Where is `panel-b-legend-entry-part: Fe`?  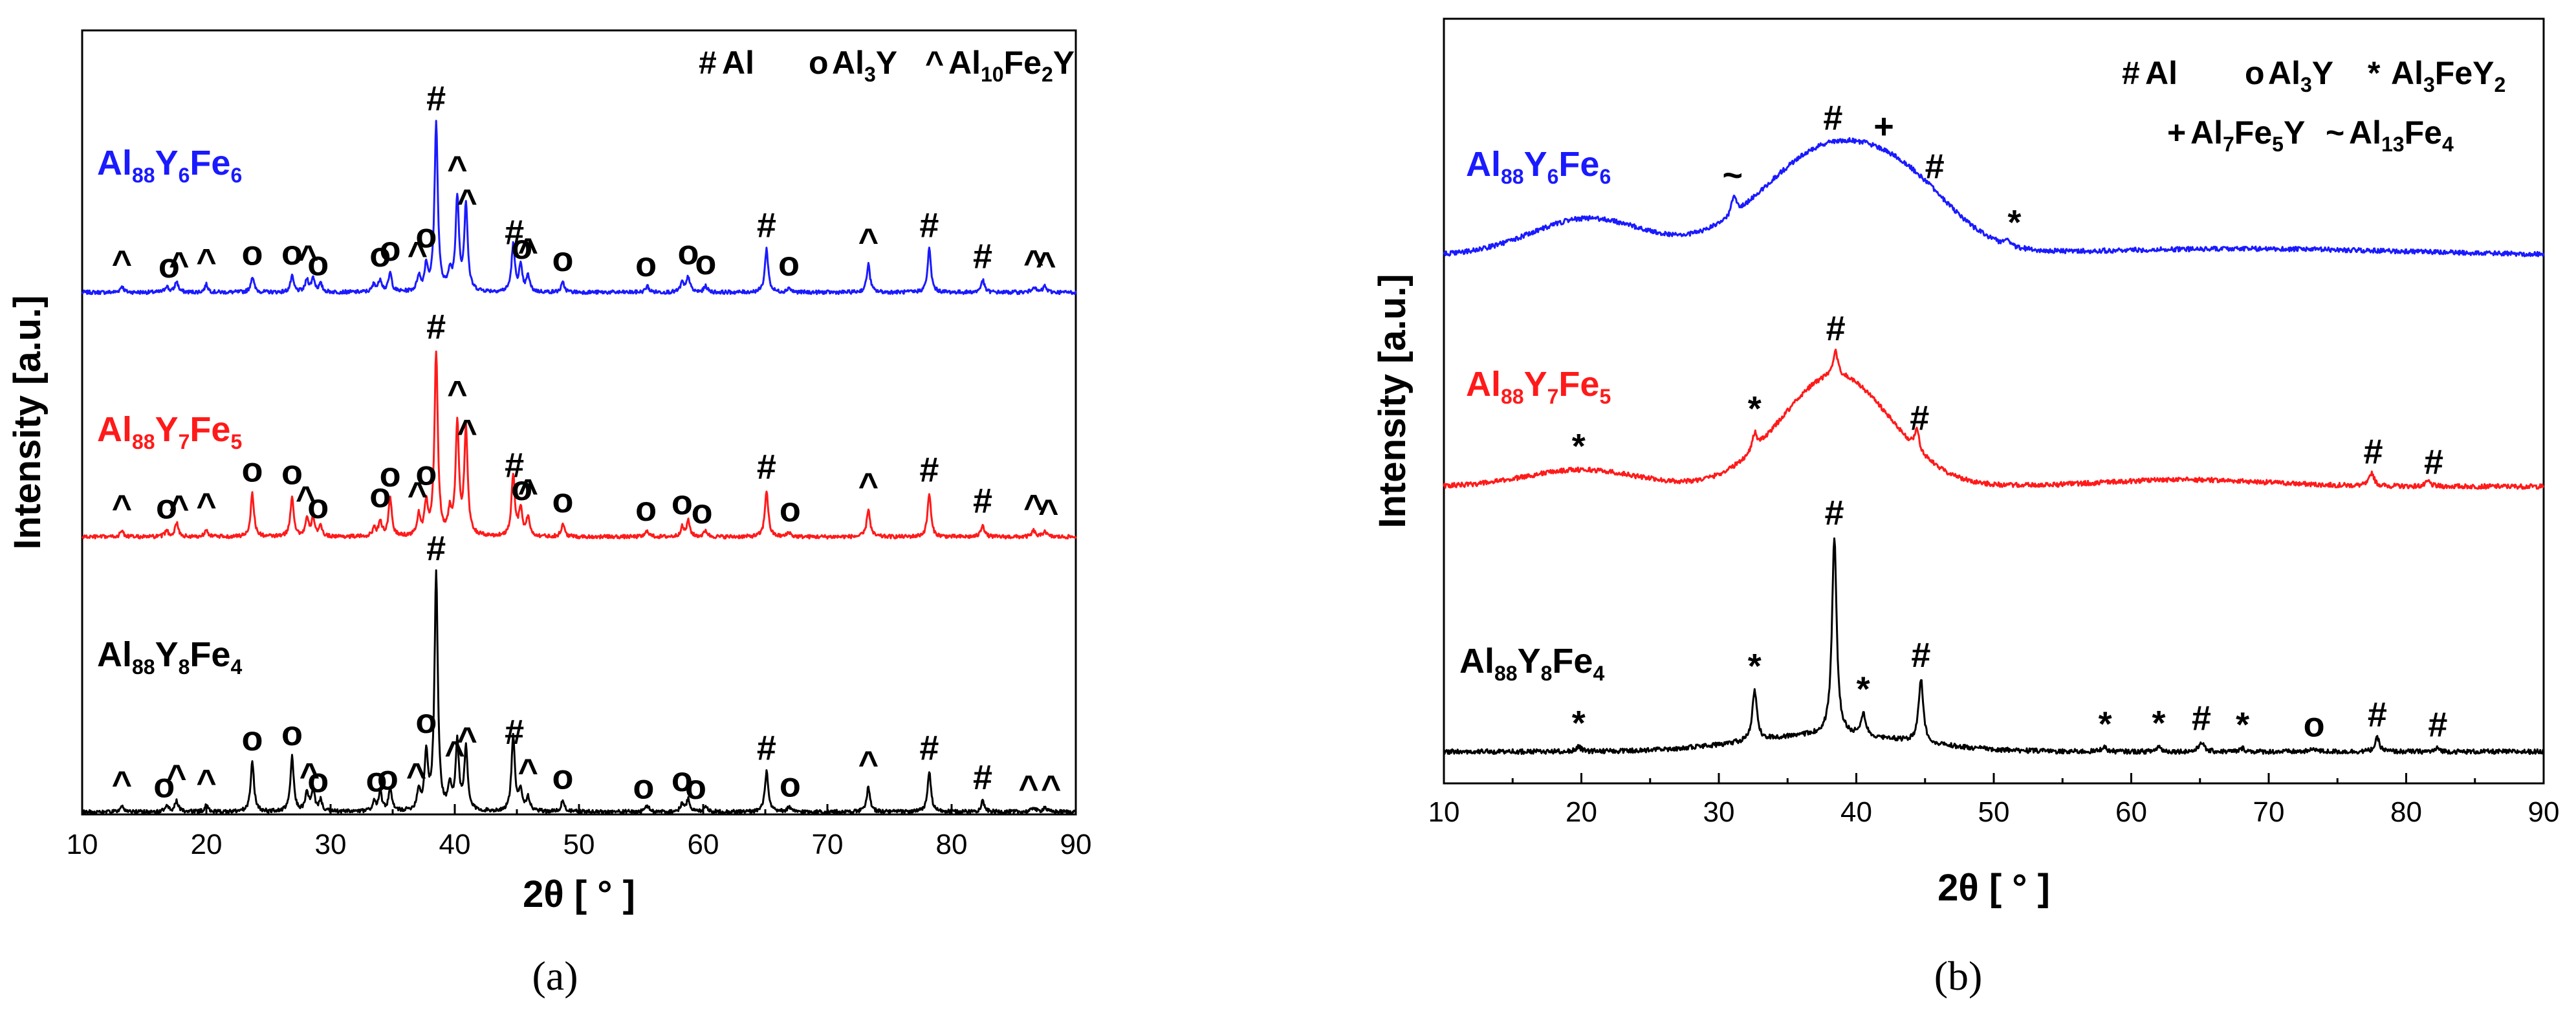 panel-b-legend-entry-part: Fe is located at coordinates (2253, 132).